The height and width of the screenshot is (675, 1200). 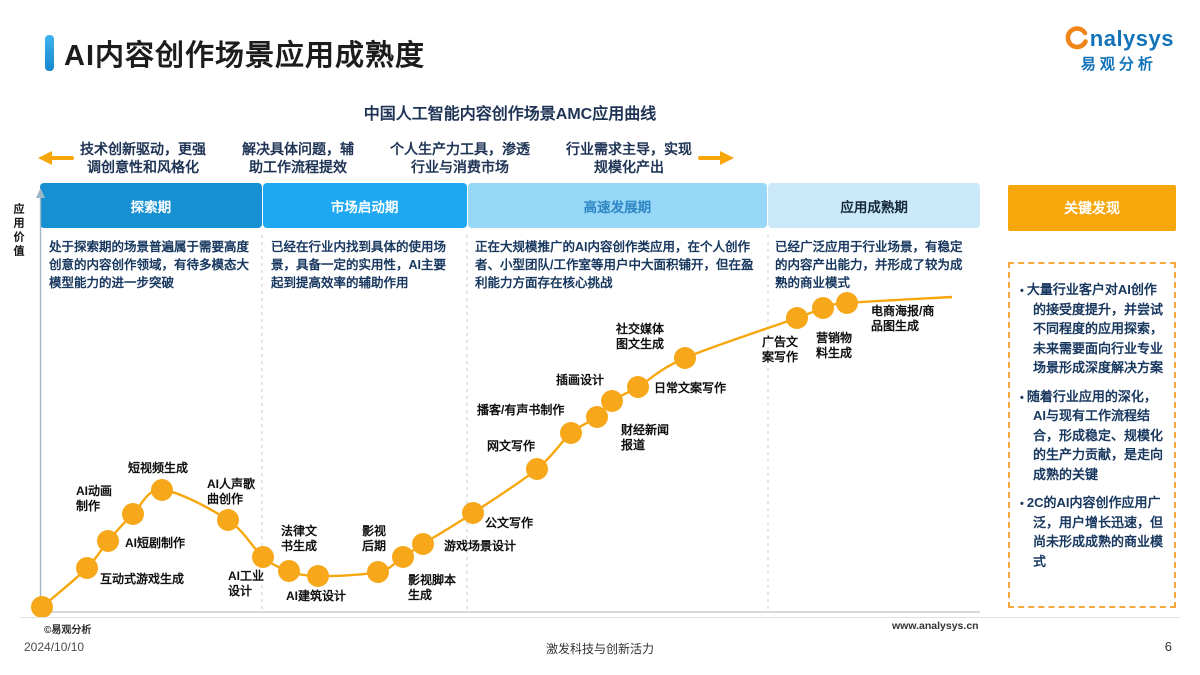 What do you see at coordinates (40, 193) in the screenshot?
I see `y-axis-arrow-icon` at bounding box center [40, 193].